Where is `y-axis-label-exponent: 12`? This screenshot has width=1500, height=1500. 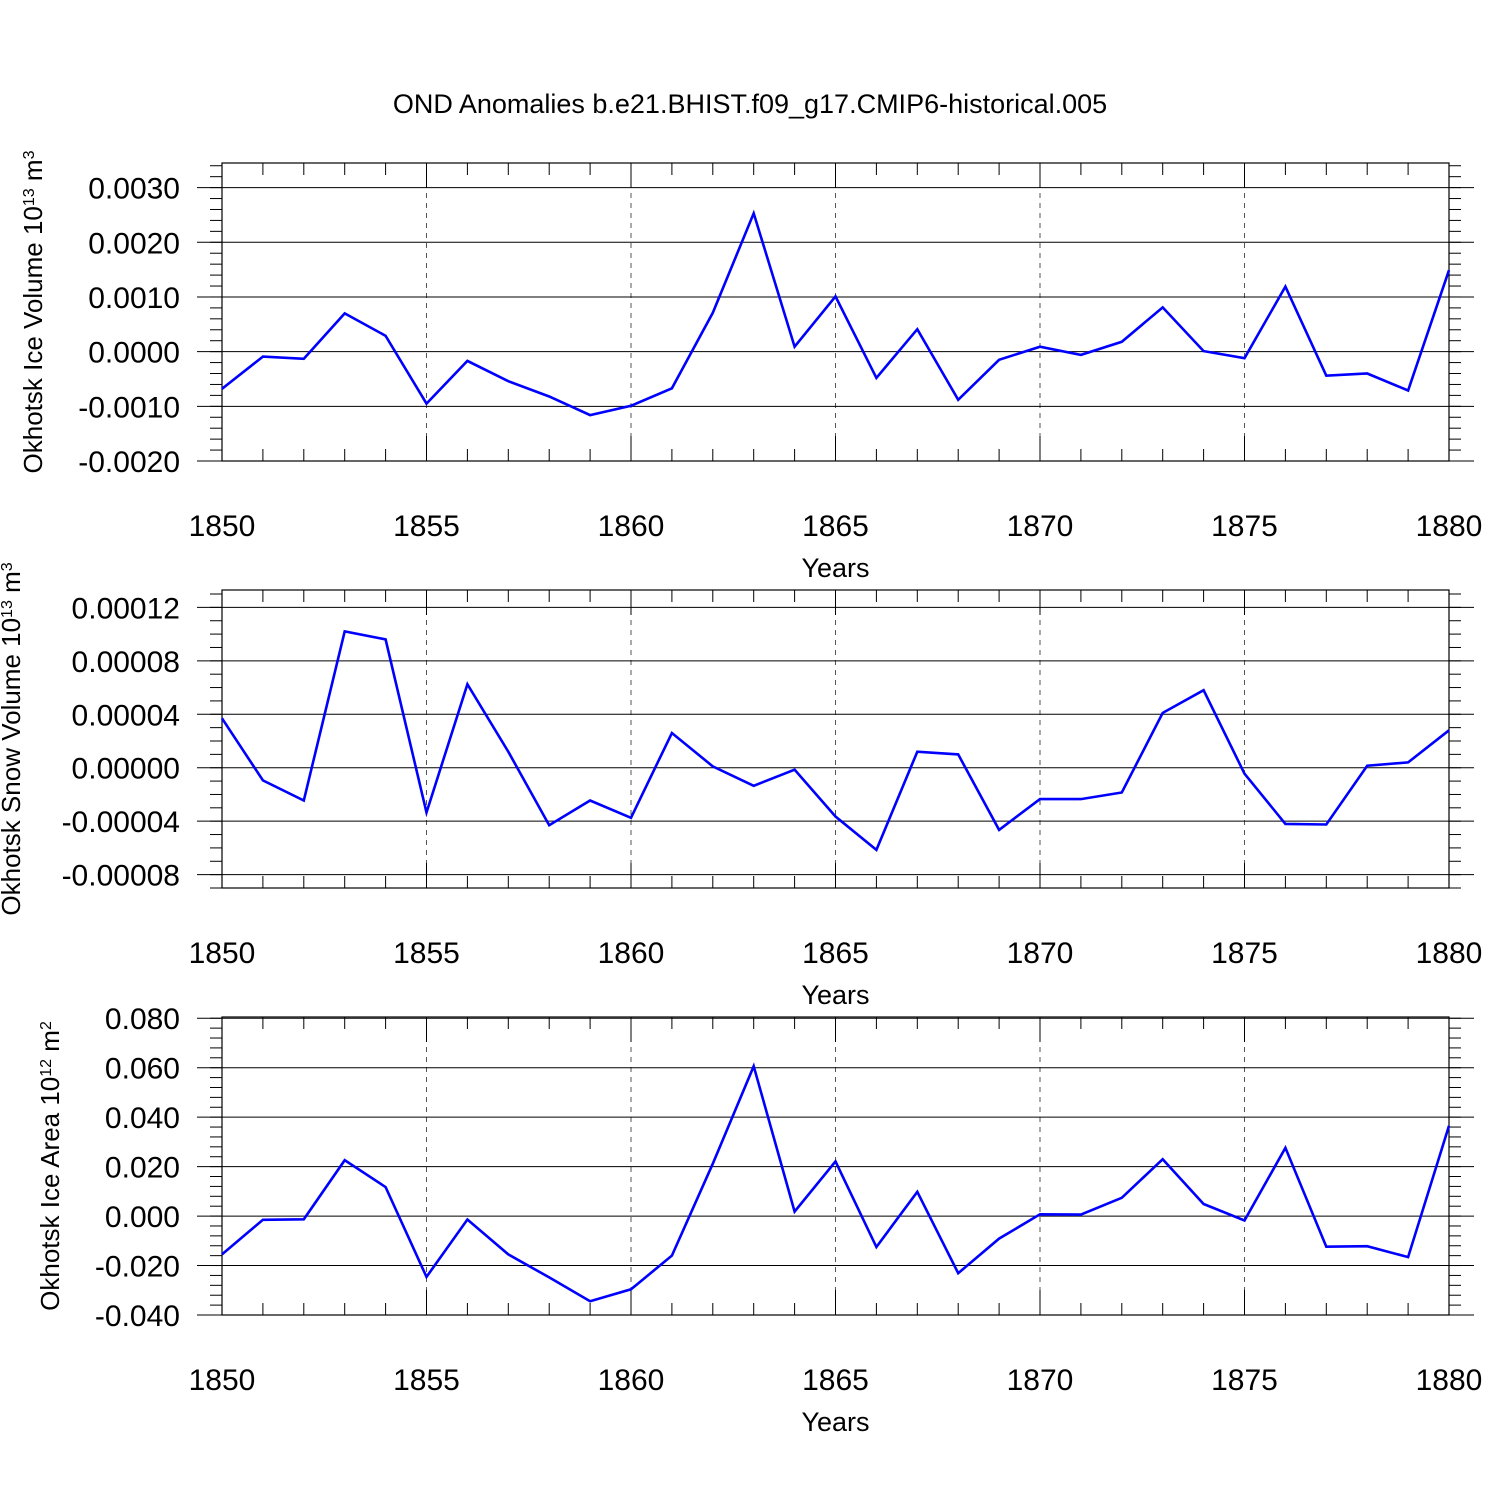
y-axis-label-exponent: 12 is located at coordinates (46, 1068).